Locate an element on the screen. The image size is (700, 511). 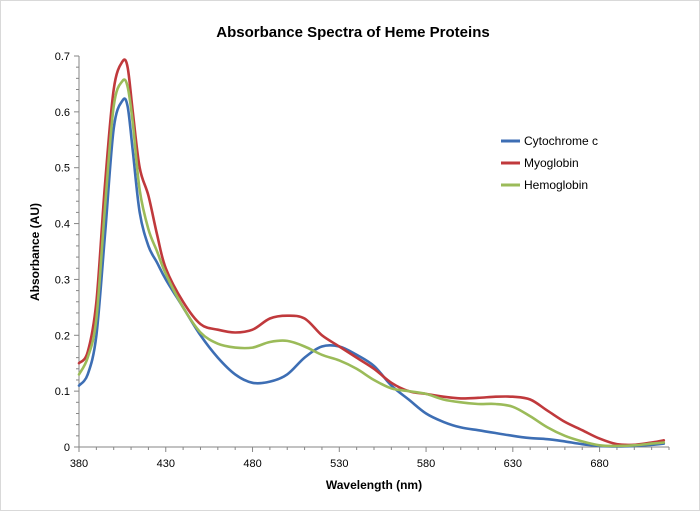
y-tick-label: 0.2 is located at coordinates (62, 336).